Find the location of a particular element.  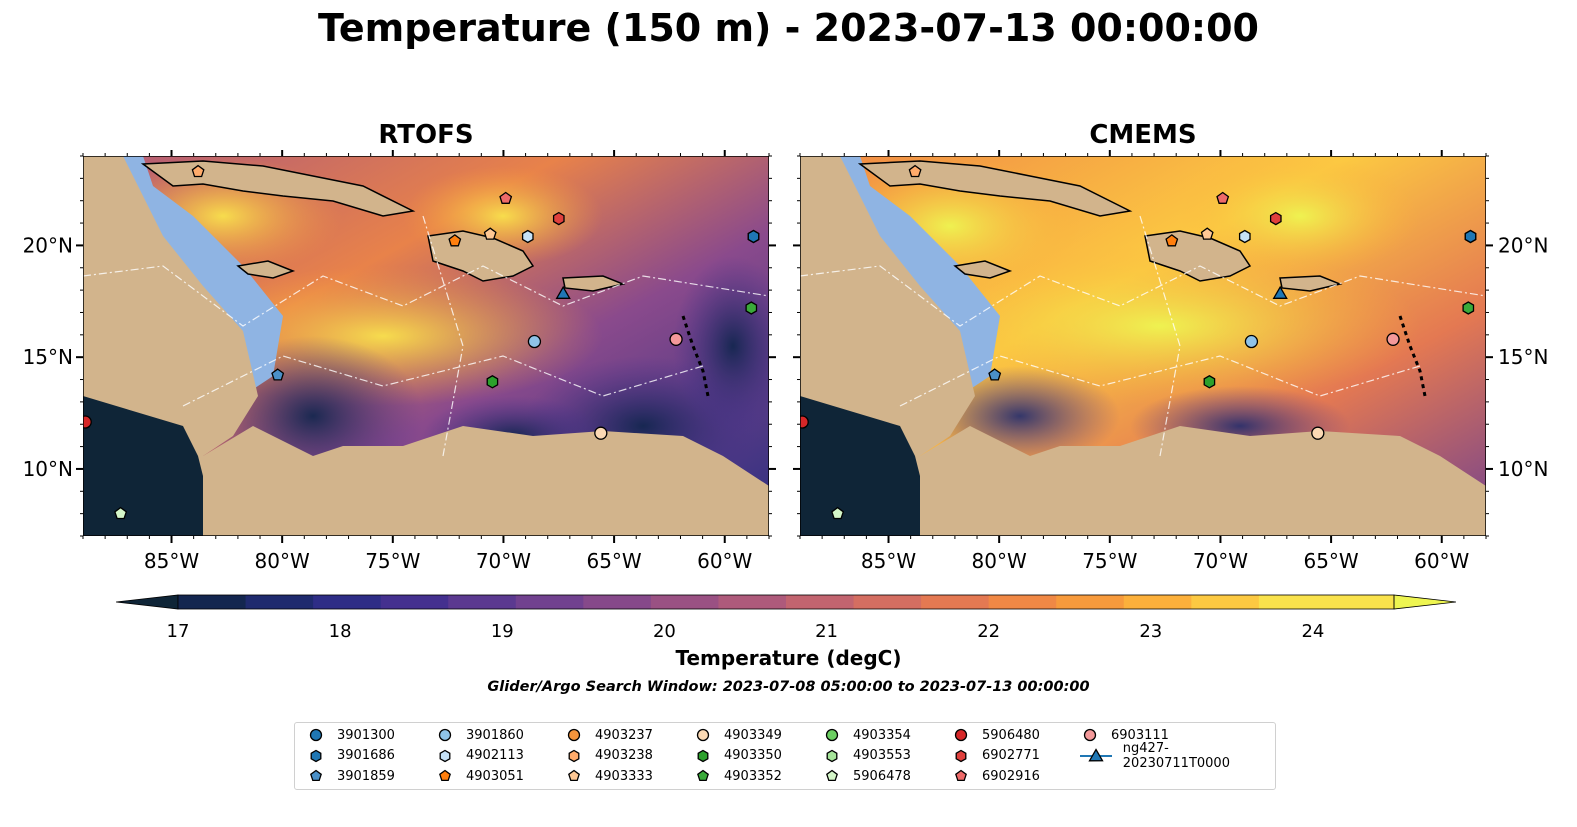

legend-label: 4903354 is located at coordinates (882, 735).